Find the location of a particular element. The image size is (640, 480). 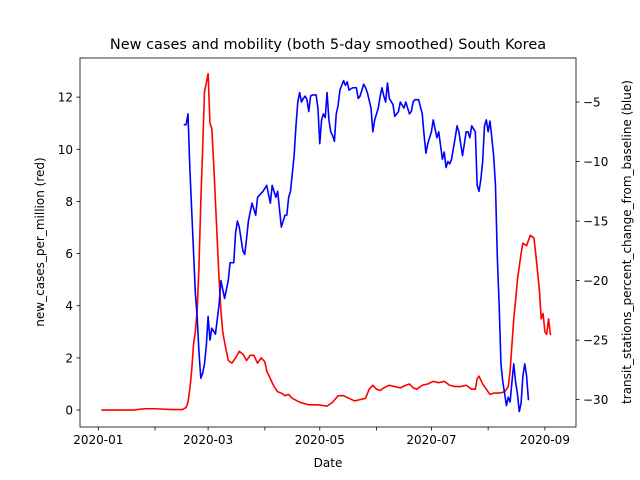

y-left-tick-label: 6 is located at coordinates (69, 254).